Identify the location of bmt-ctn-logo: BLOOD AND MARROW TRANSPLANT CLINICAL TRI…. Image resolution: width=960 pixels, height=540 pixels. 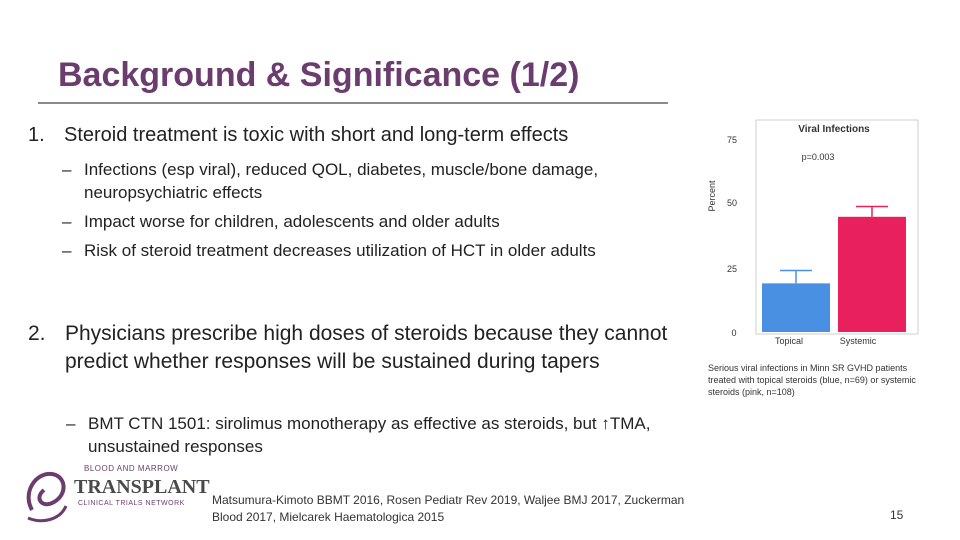
(116, 494).